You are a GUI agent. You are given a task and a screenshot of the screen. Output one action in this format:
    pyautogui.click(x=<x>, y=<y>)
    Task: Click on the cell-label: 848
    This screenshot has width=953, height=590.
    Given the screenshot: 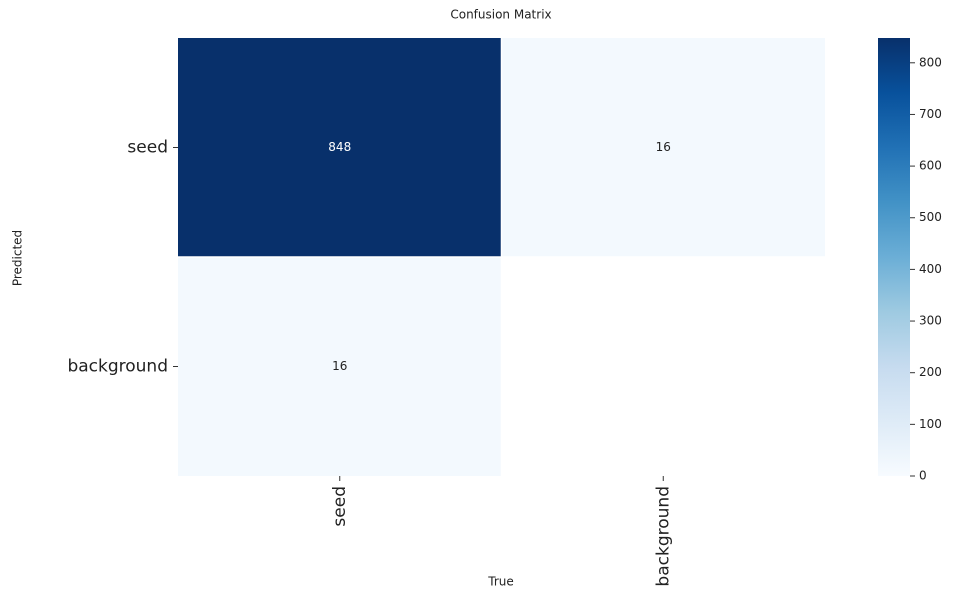 What is the action you would take?
    pyautogui.click(x=339, y=147)
    